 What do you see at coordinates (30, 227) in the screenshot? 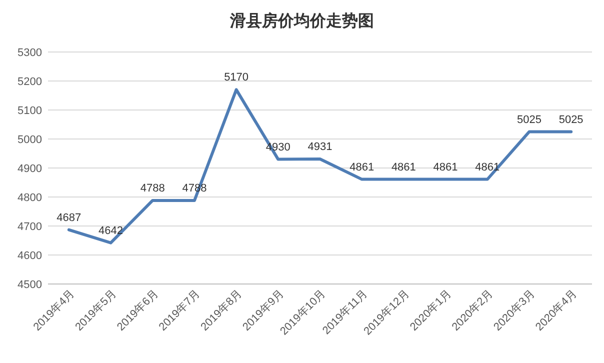
I see `y-tick-label: 4700` at bounding box center [30, 227].